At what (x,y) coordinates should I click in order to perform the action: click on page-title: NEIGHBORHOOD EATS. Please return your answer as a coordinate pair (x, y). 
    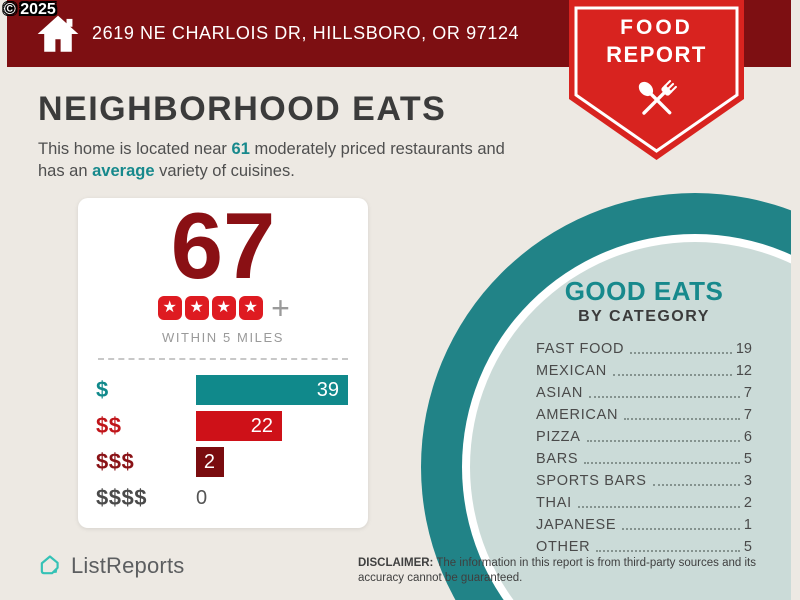
    Looking at the image, I should click on (242, 109).